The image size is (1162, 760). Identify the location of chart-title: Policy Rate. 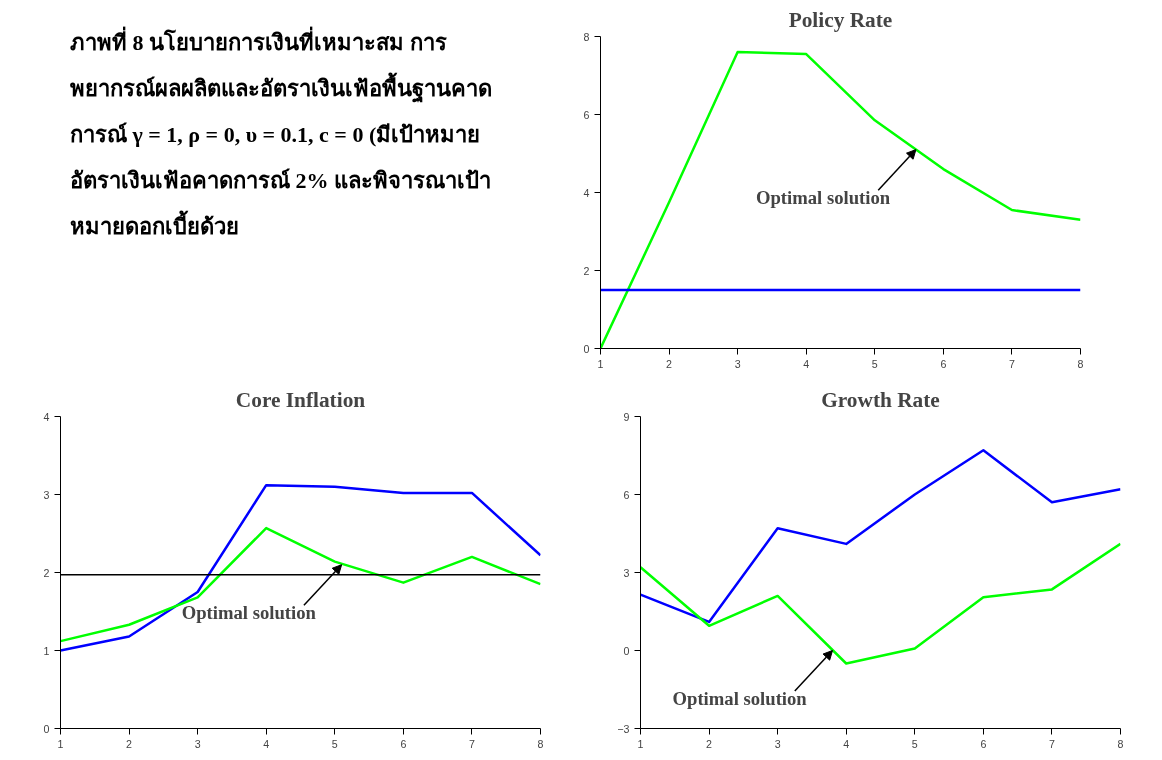
(840, 19).